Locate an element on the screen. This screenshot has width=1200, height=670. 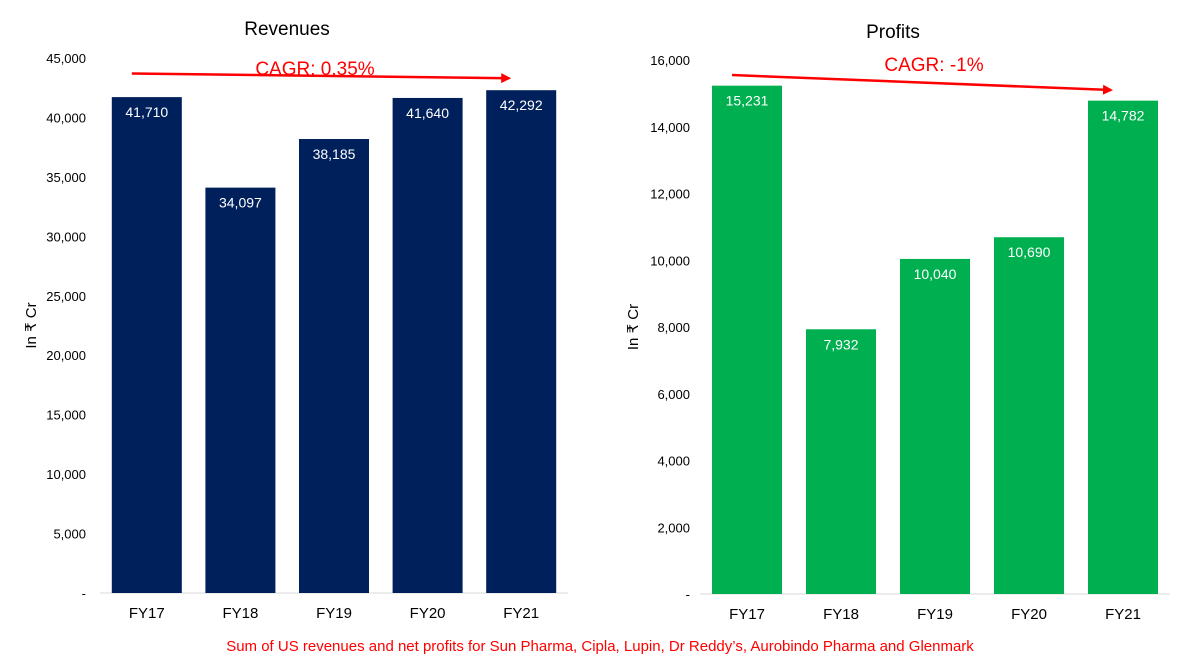
revenues-ytick-label: 15,000 is located at coordinates (66, 415).